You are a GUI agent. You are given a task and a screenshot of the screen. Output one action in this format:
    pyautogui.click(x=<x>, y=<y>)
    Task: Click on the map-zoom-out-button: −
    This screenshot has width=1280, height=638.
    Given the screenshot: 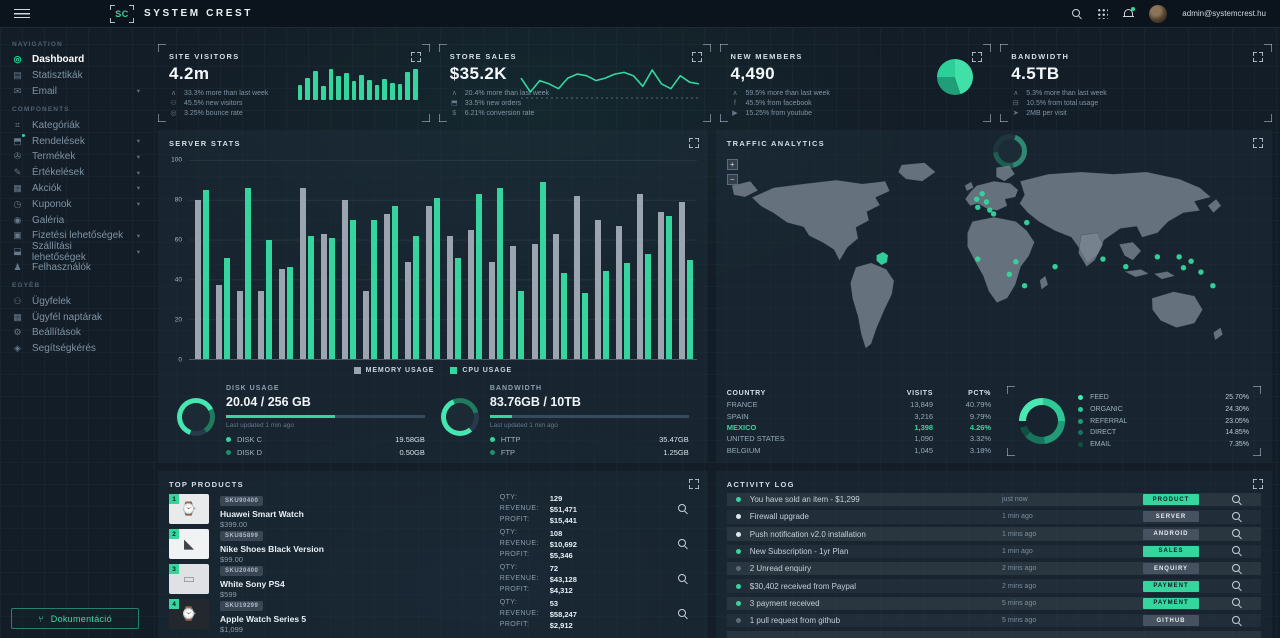 What is the action you would take?
    pyautogui.click(x=732, y=179)
    